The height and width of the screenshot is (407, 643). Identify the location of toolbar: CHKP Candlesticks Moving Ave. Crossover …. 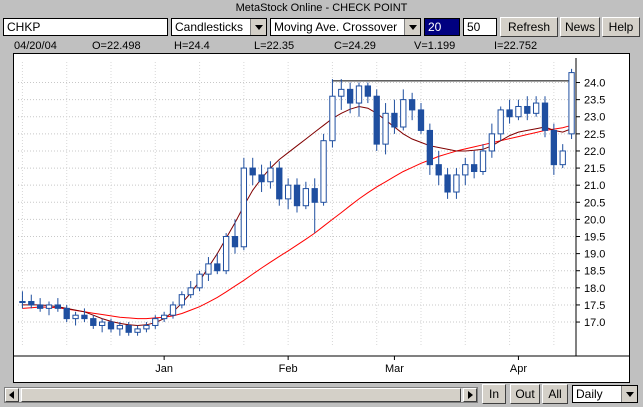
(321, 28).